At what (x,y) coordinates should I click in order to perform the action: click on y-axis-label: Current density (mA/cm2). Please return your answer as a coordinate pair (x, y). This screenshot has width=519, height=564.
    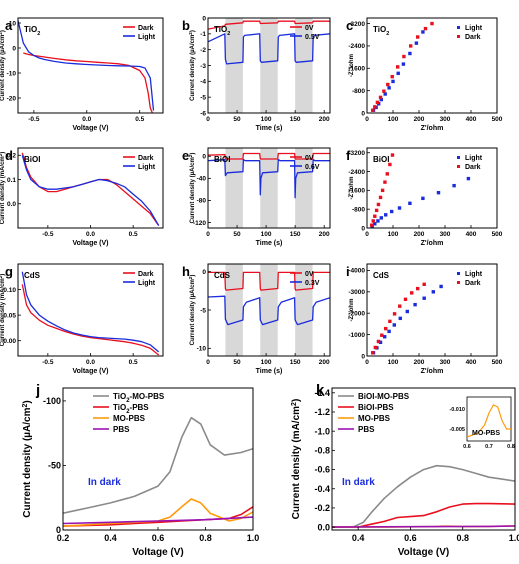
    Looking at the image, I should click on (297, 459).